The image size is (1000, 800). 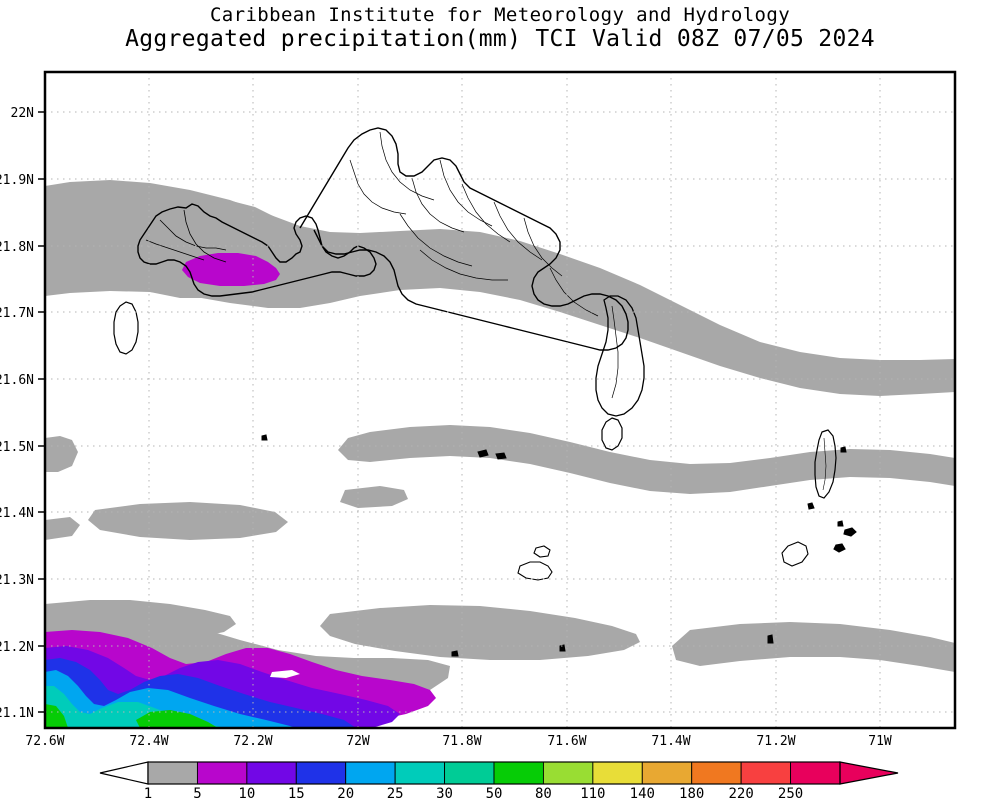 I want to click on contour-providenciales-5mm, so click(x=231, y=269).